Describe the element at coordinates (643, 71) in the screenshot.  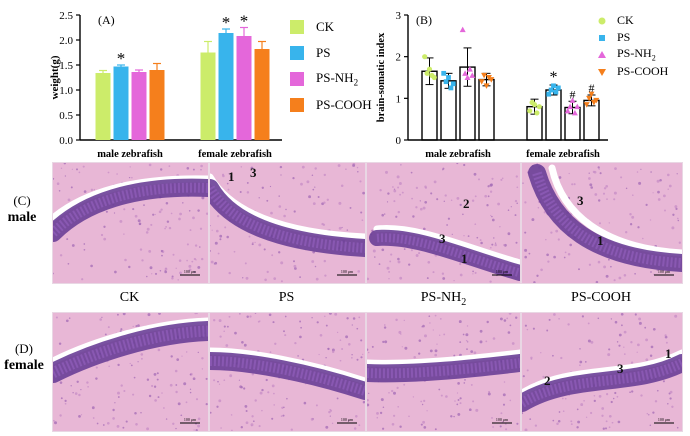
I see `legend-b-item-ps-cooh: PS-COOH` at that location.